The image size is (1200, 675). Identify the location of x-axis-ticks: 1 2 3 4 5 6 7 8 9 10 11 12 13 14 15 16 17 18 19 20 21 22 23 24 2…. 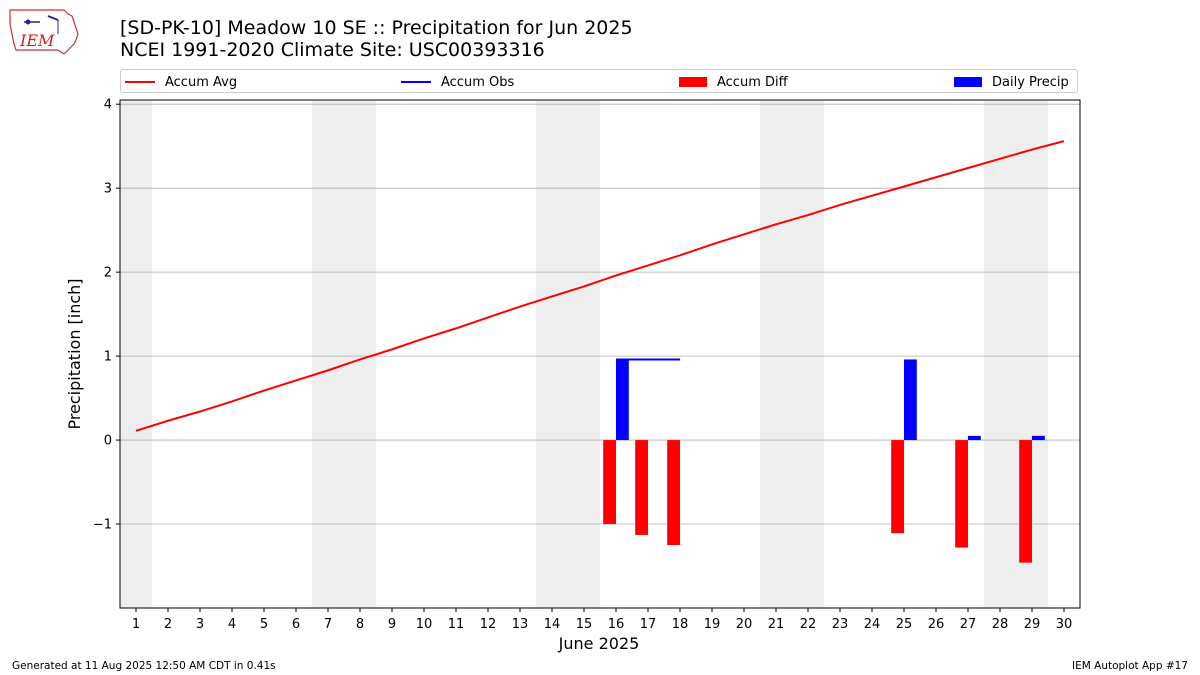
(602, 620).